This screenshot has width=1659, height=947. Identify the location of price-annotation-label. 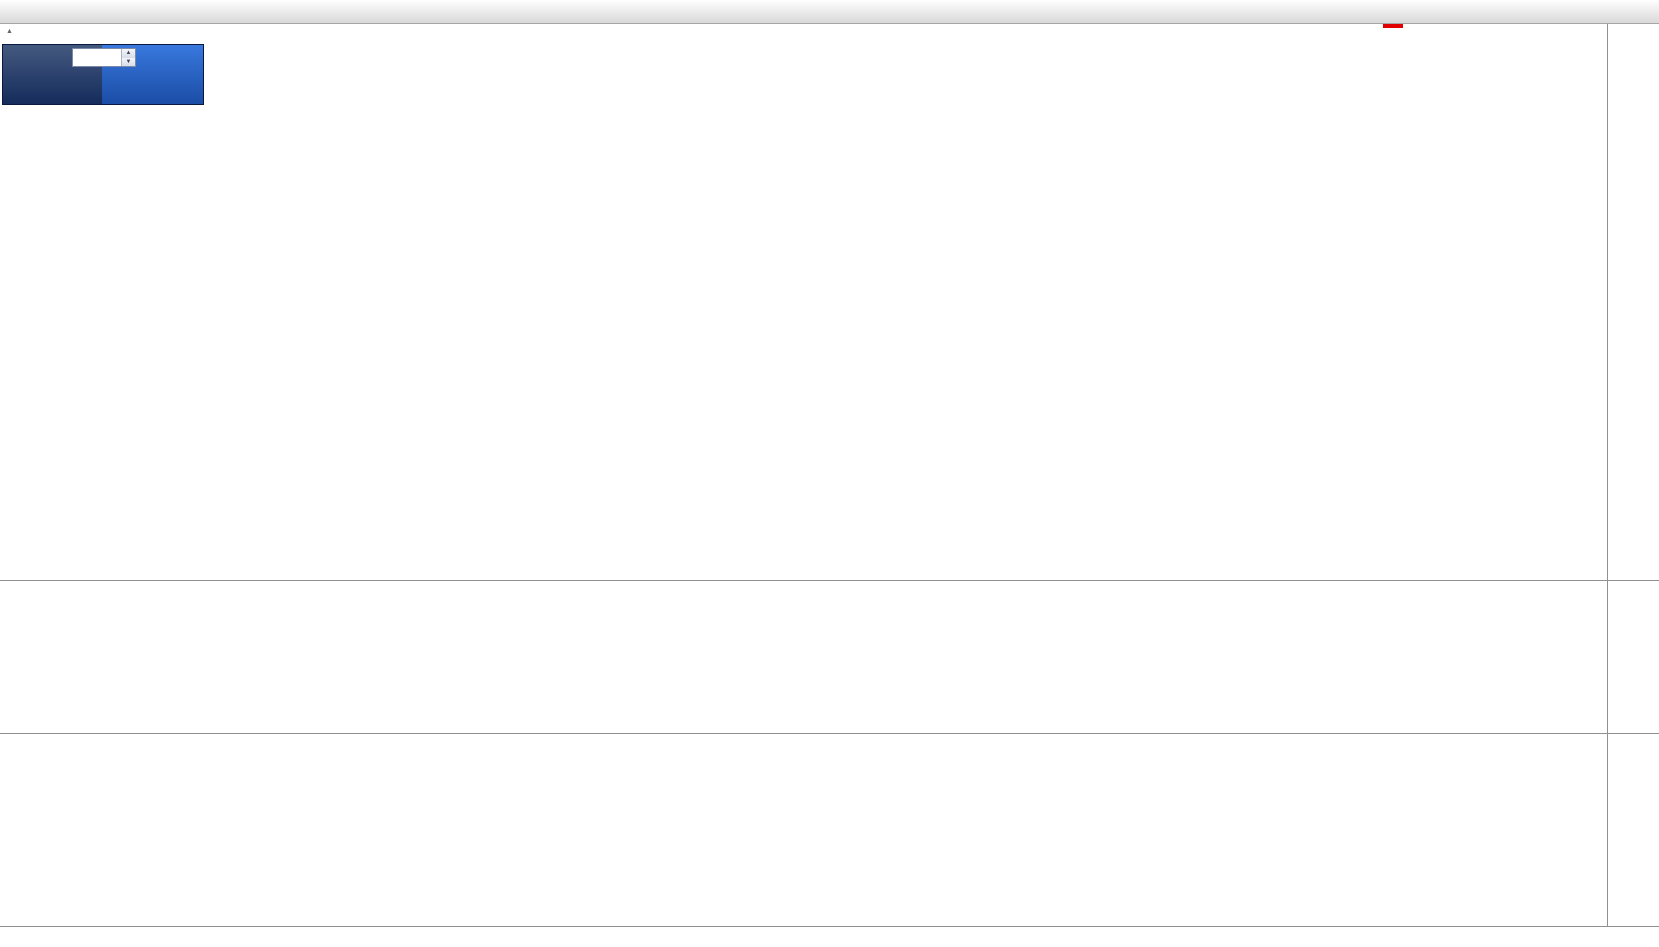
(1393, 26).